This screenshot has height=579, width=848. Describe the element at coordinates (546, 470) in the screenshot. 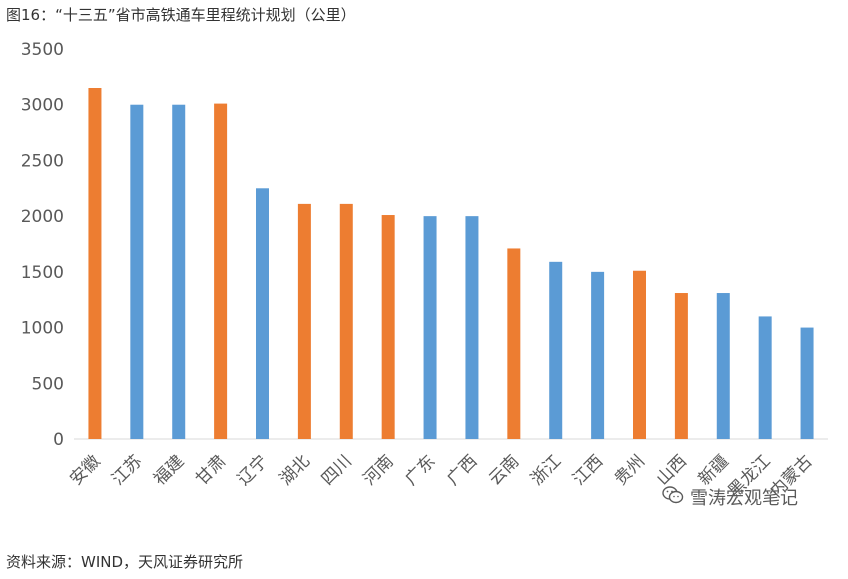

I see `x-tick-label: 浙江` at that location.